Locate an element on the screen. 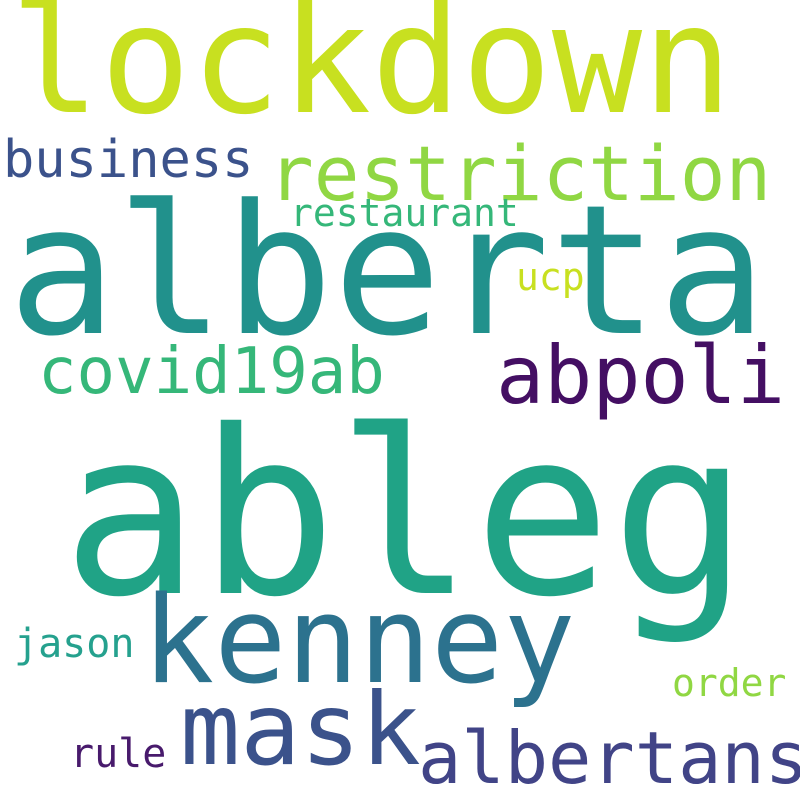 The image size is (800, 800). word-order: order is located at coordinates (729, 683).